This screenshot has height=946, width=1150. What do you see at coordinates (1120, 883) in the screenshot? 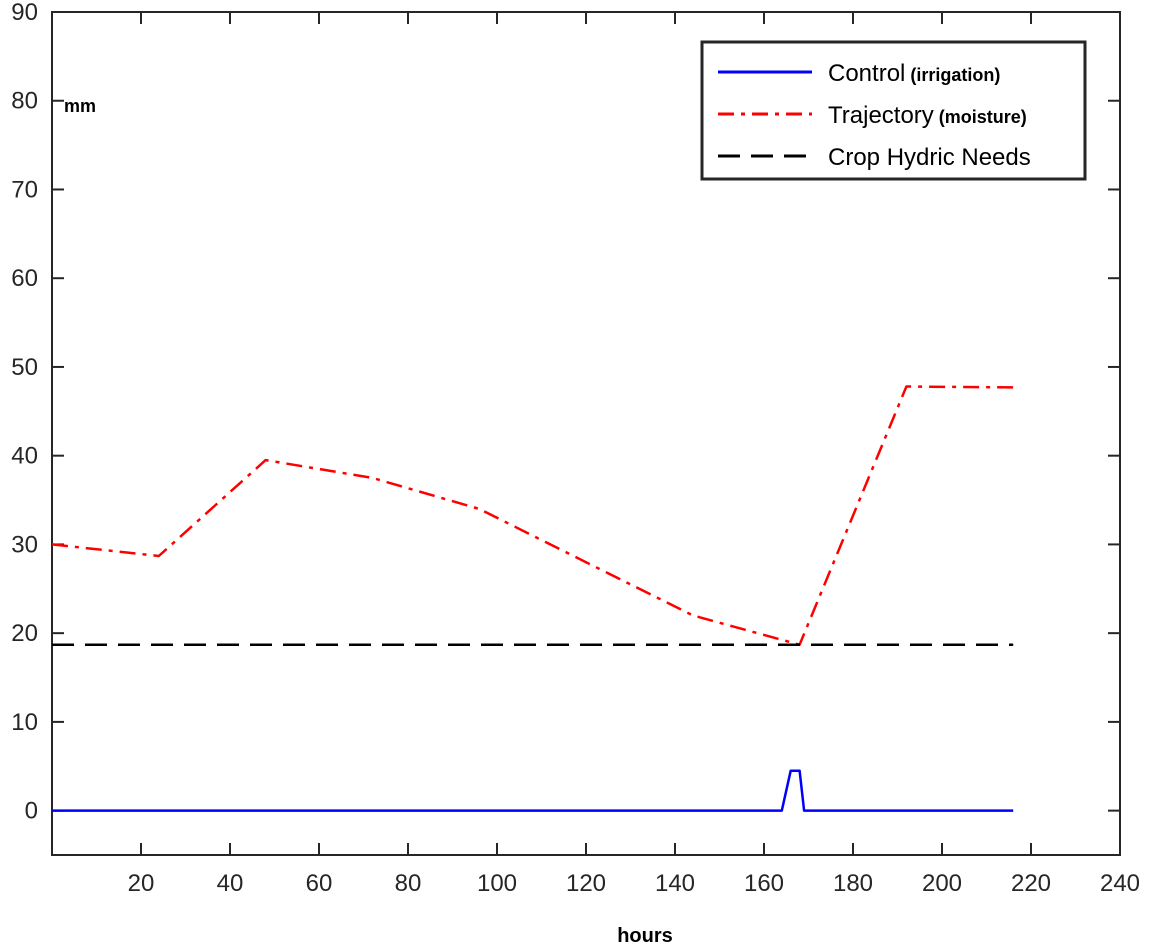
I see `x-tick-label: 240` at bounding box center [1120, 883].